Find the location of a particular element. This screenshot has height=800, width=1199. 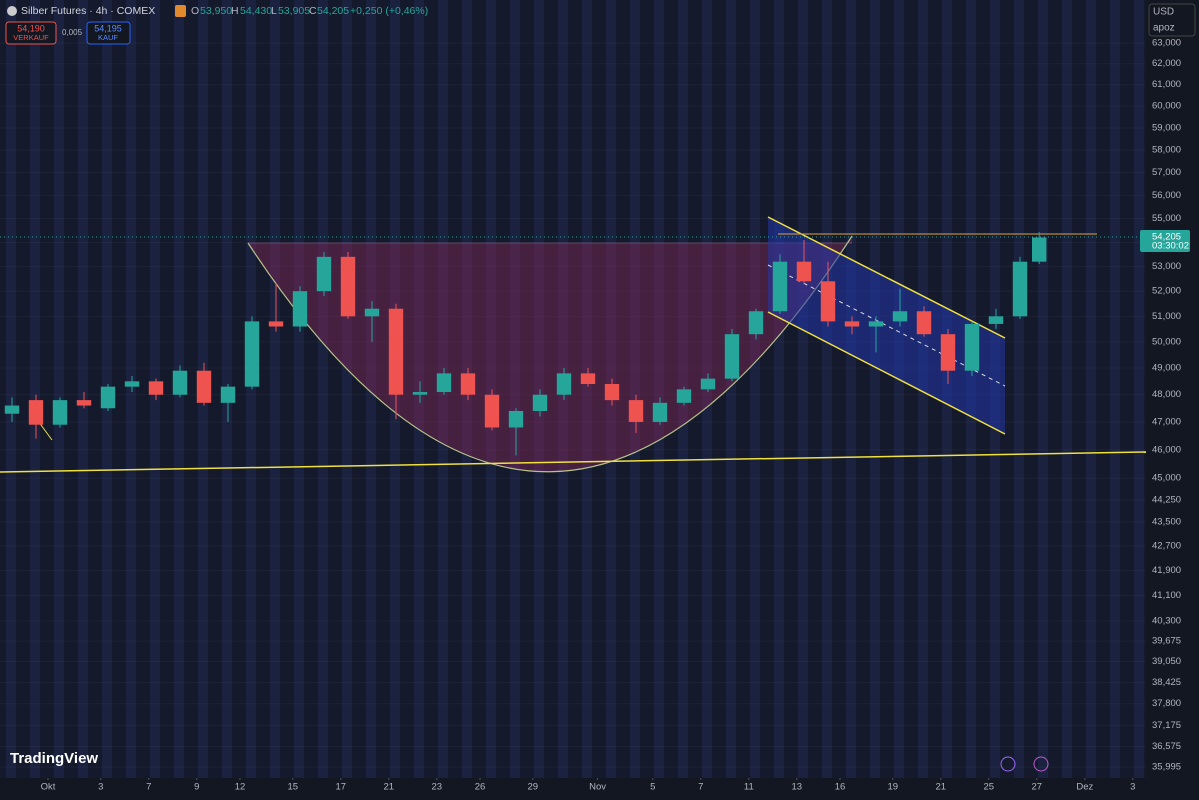

y-tick-label: 46,000 is located at coordinates (1166, 449).